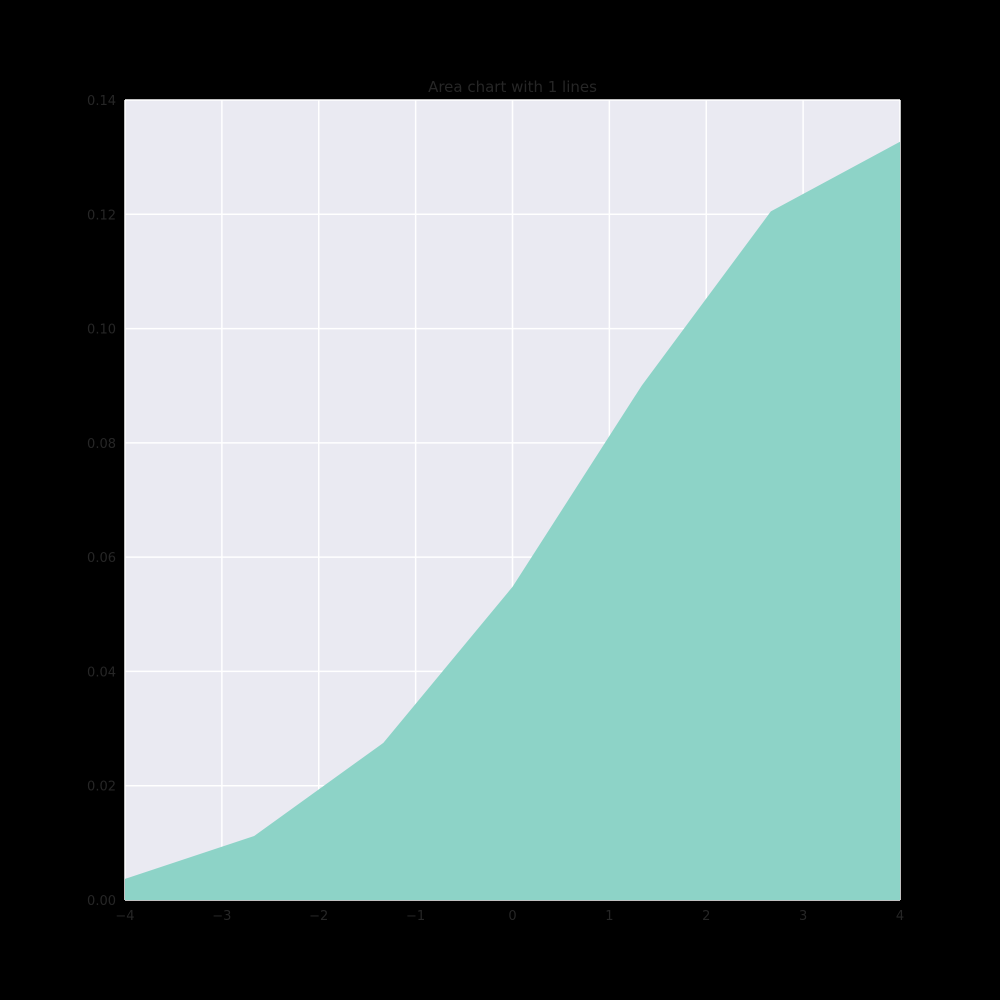 This screenshot has width=1000, height=1000. Describe the element at coordinates (512, 916) in the screenshot. I see `x-tick-label: 0` at that location.